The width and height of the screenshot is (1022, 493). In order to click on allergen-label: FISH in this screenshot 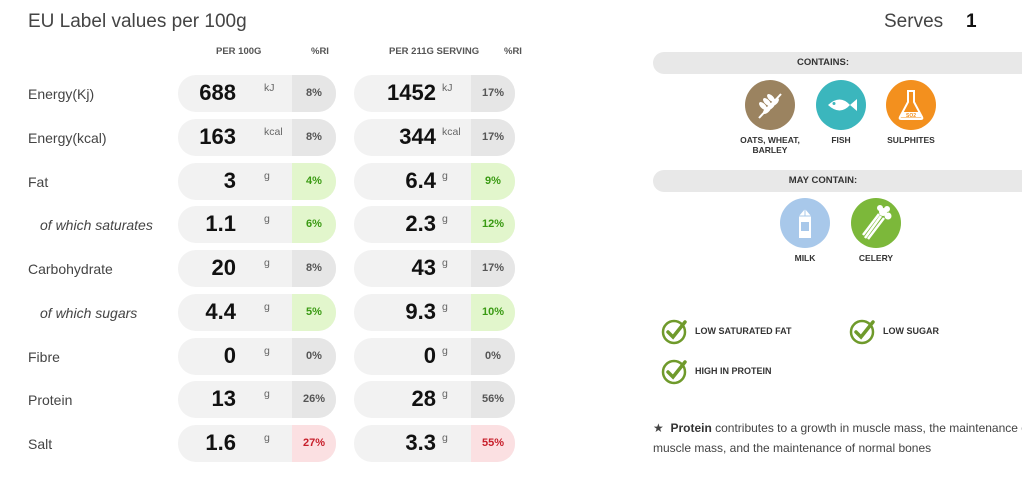, I will do `click(841, 140)`.